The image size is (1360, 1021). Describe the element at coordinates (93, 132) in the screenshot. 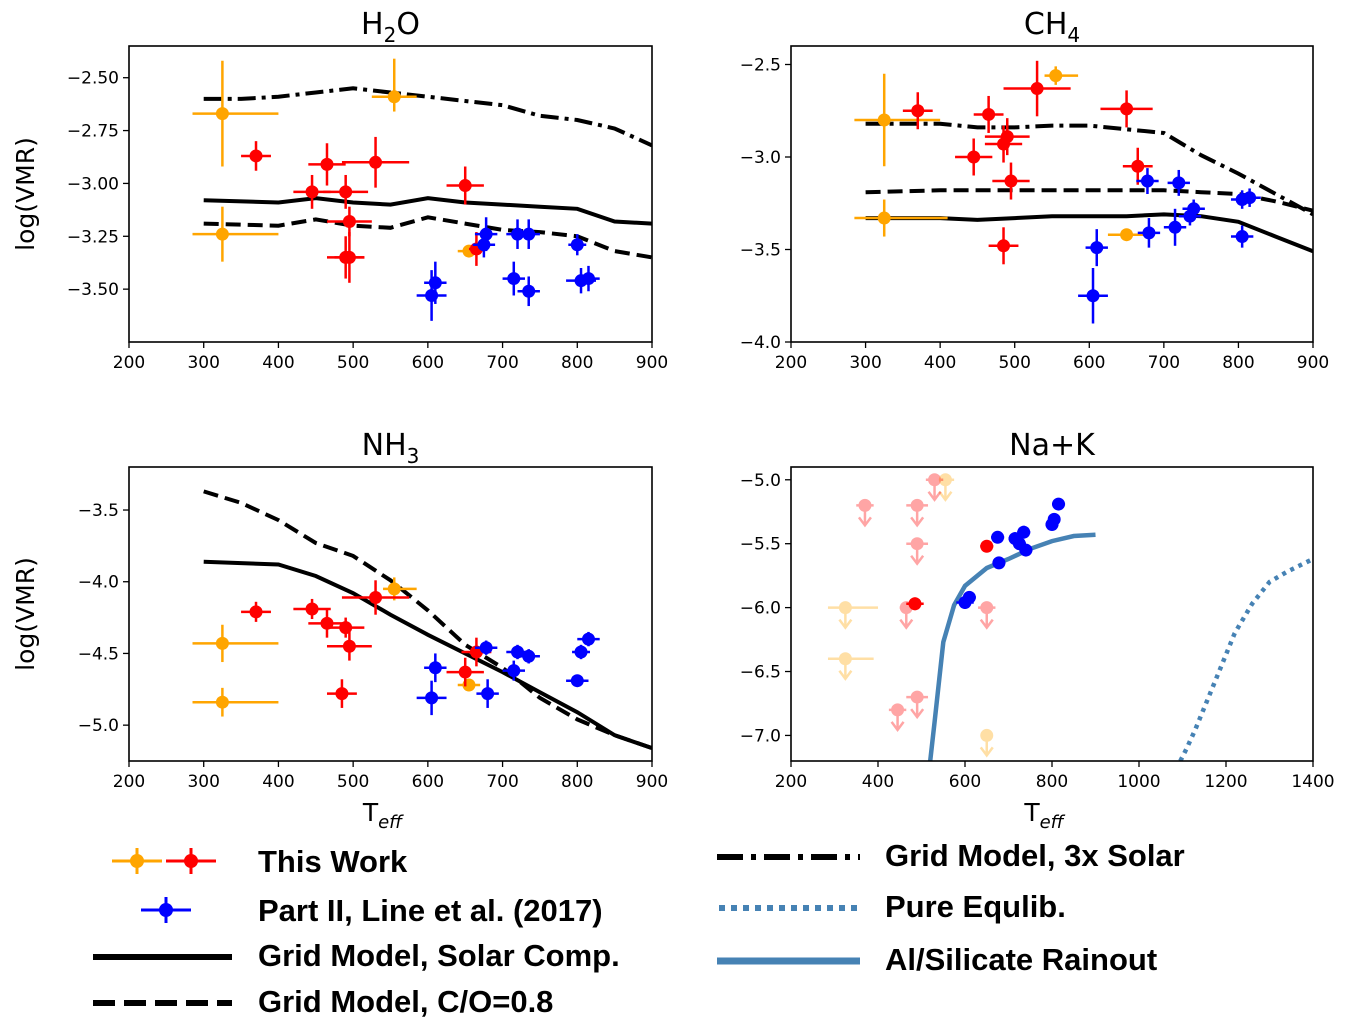

I see `y-tick-label: −2.75` at that location.